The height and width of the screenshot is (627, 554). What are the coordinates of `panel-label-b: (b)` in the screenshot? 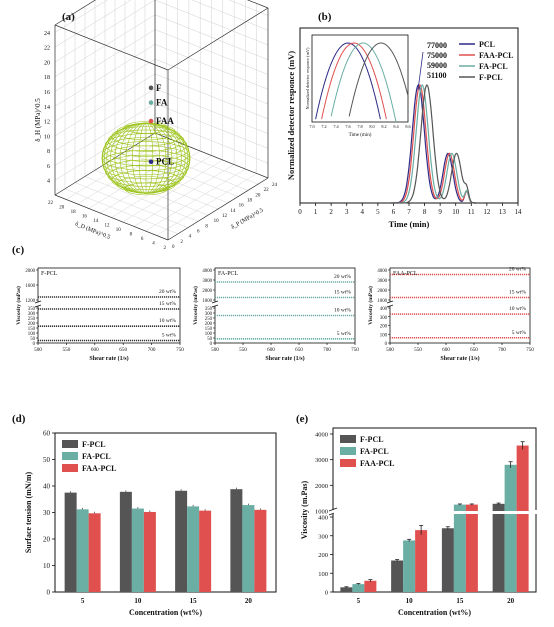 It's located at (325, 17).